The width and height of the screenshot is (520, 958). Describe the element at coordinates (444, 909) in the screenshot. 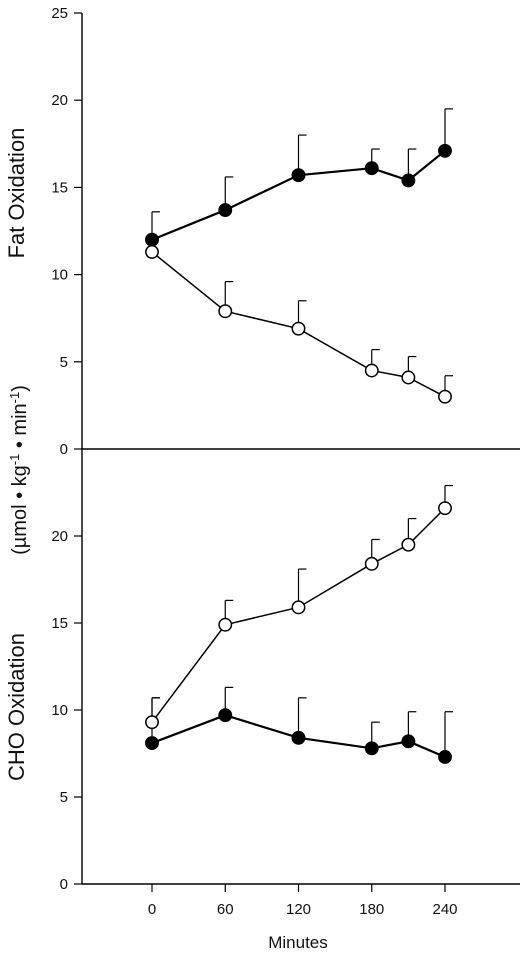

I see `x-tick-label: 240` at that location.